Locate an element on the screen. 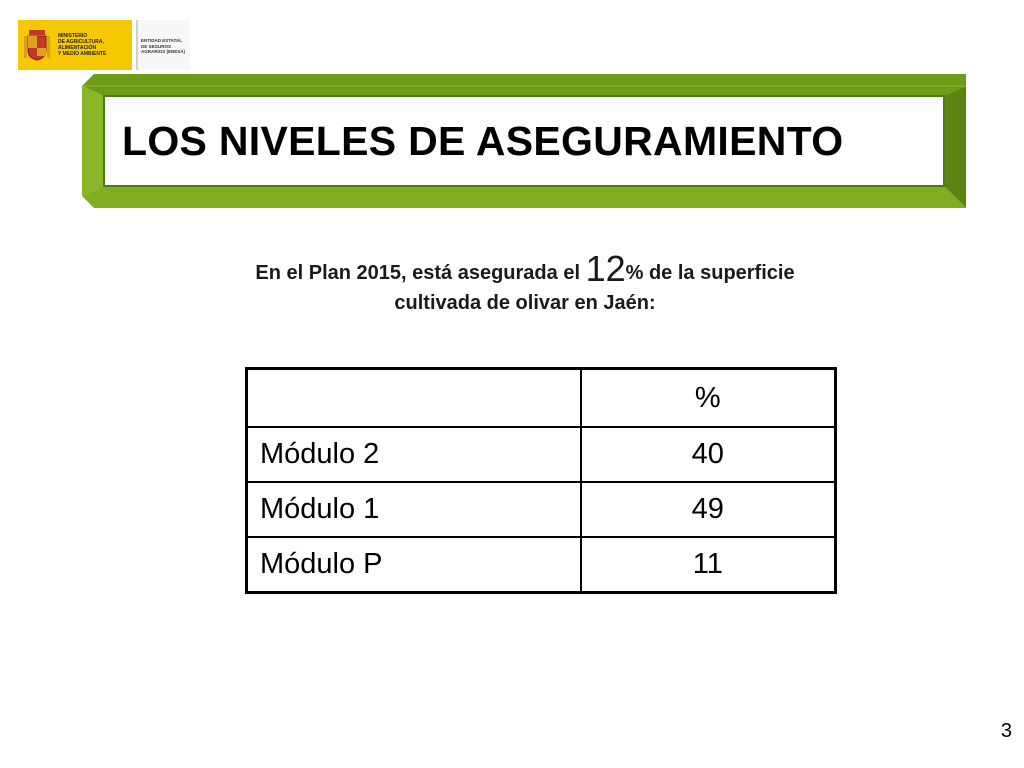  table-cell-label: Módulo 2 is located at coordinates (413, 454).